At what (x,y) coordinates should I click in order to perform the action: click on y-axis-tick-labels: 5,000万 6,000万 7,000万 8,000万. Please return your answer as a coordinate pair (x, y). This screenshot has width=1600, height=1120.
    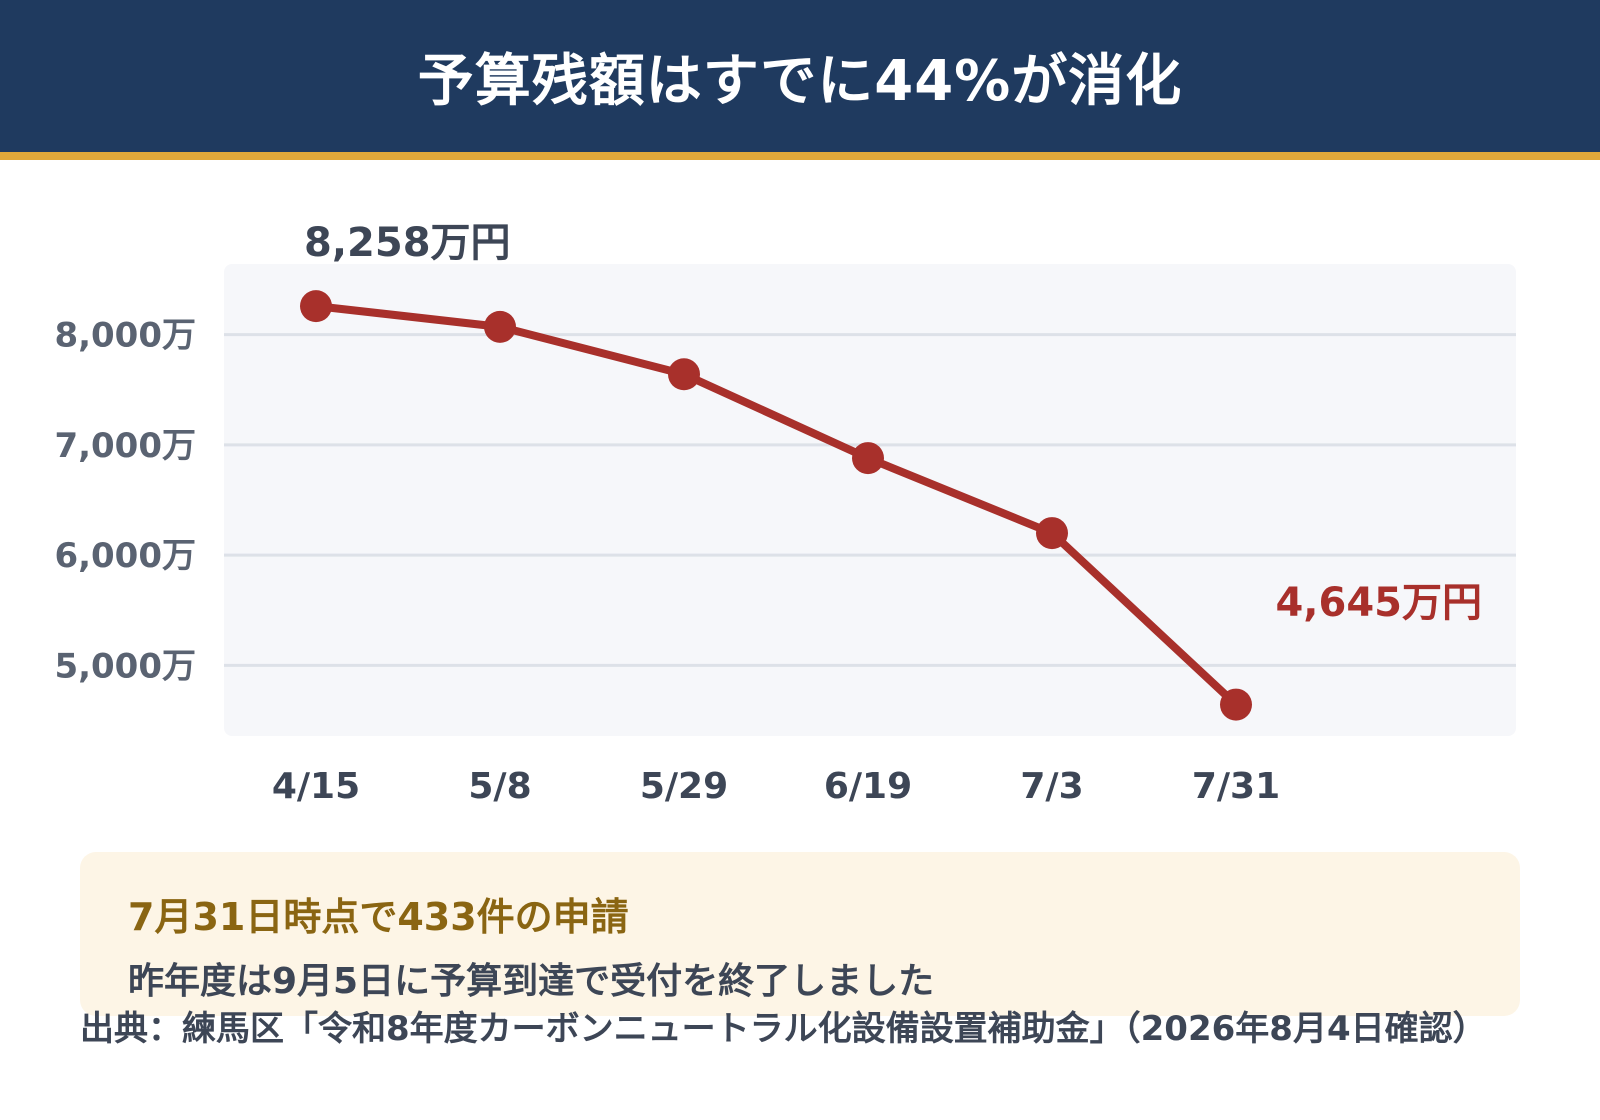
    Looking at the image, I should click on (125, 501).